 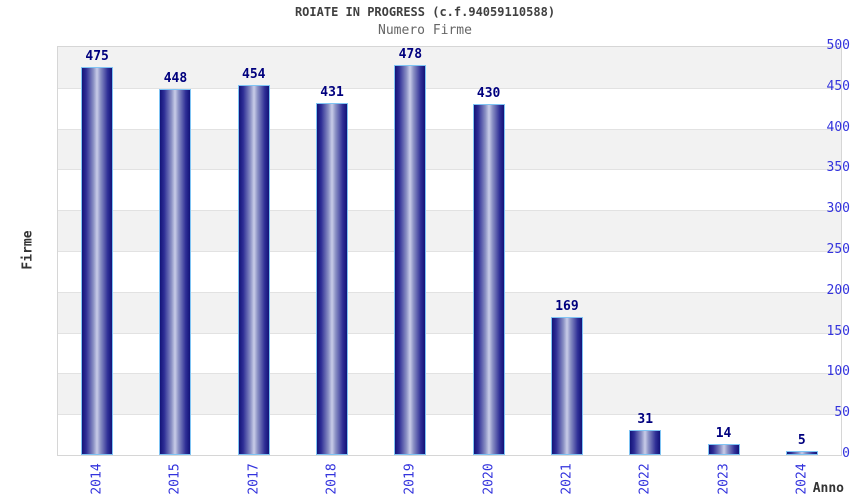 What do you see at coordinates (838, 86) in the screenshot?
I see `y-tick-label: 450` at bounding box center [838, 86].